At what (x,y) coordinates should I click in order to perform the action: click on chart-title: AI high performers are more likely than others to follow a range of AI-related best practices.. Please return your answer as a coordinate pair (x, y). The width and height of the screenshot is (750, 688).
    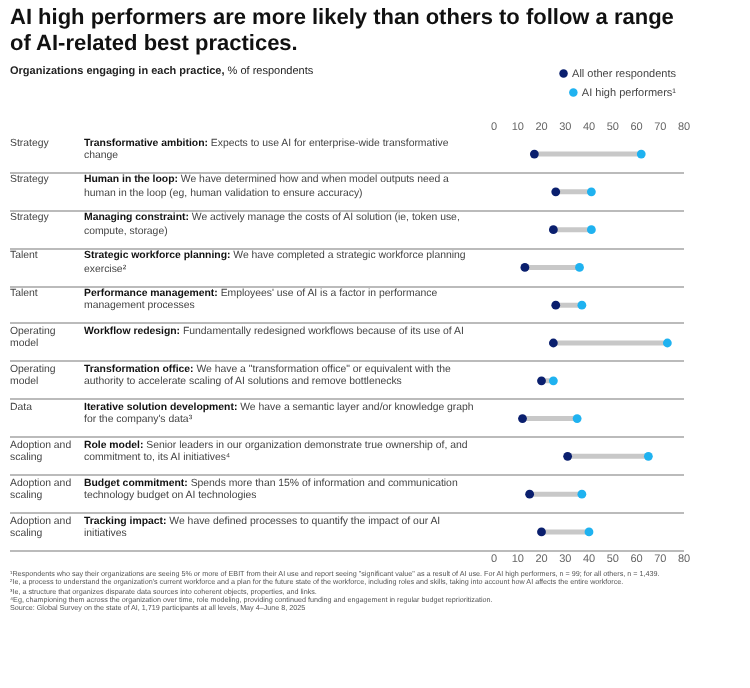
    Looking at the image, I should click on (343, 32).